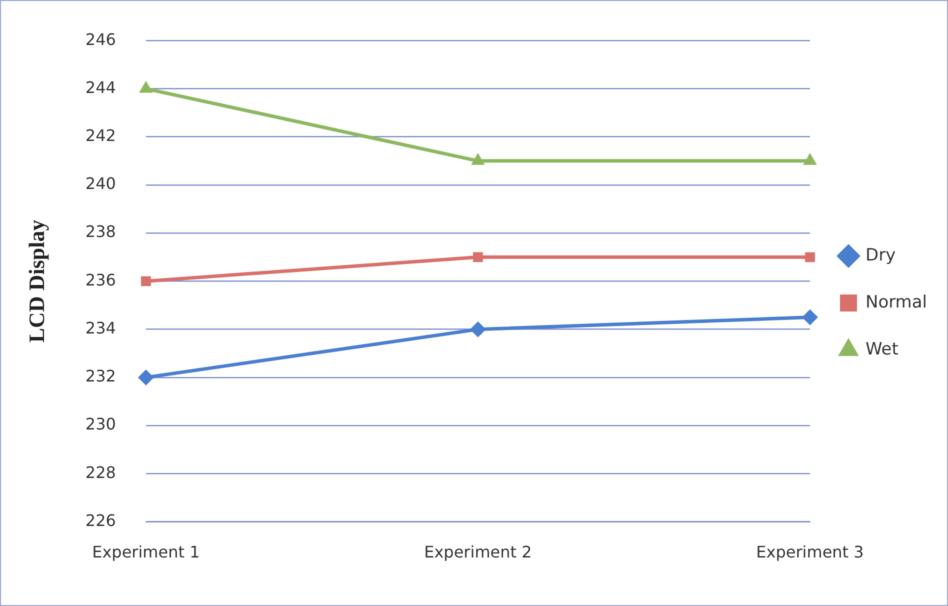 Image resolution: width=948 pixels, height=606 pixels. What do you see at coordinates (896, 302) in the screenshot?
I see `legend-label: Normal` at bounding box center [896, 302].